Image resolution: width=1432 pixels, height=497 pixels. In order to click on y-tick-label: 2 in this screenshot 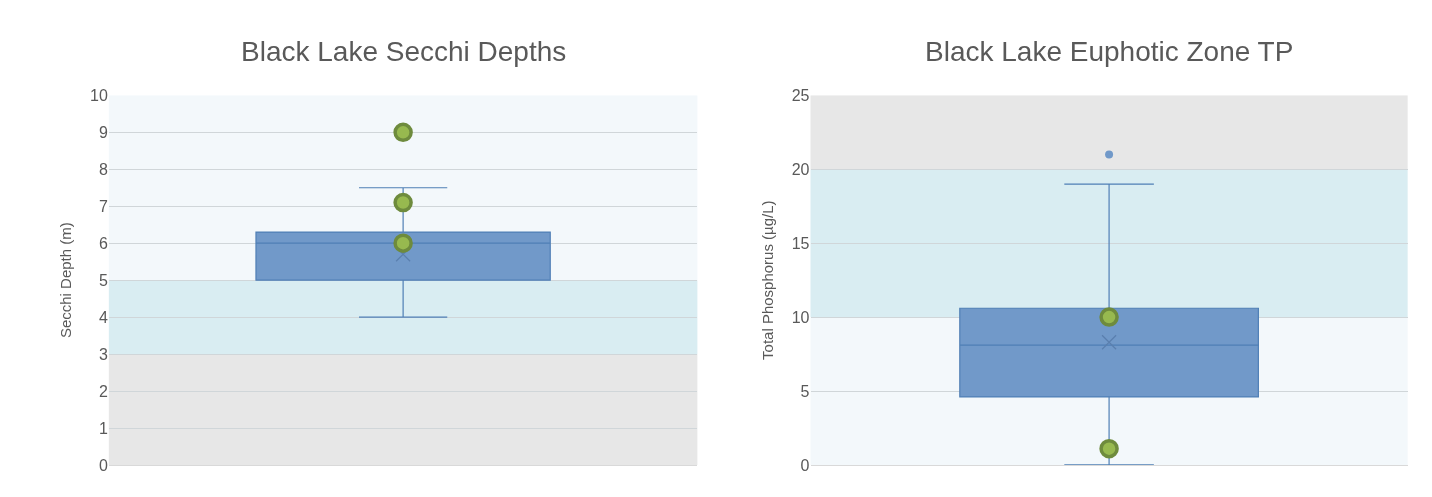, I will do `click(103, 391)`.